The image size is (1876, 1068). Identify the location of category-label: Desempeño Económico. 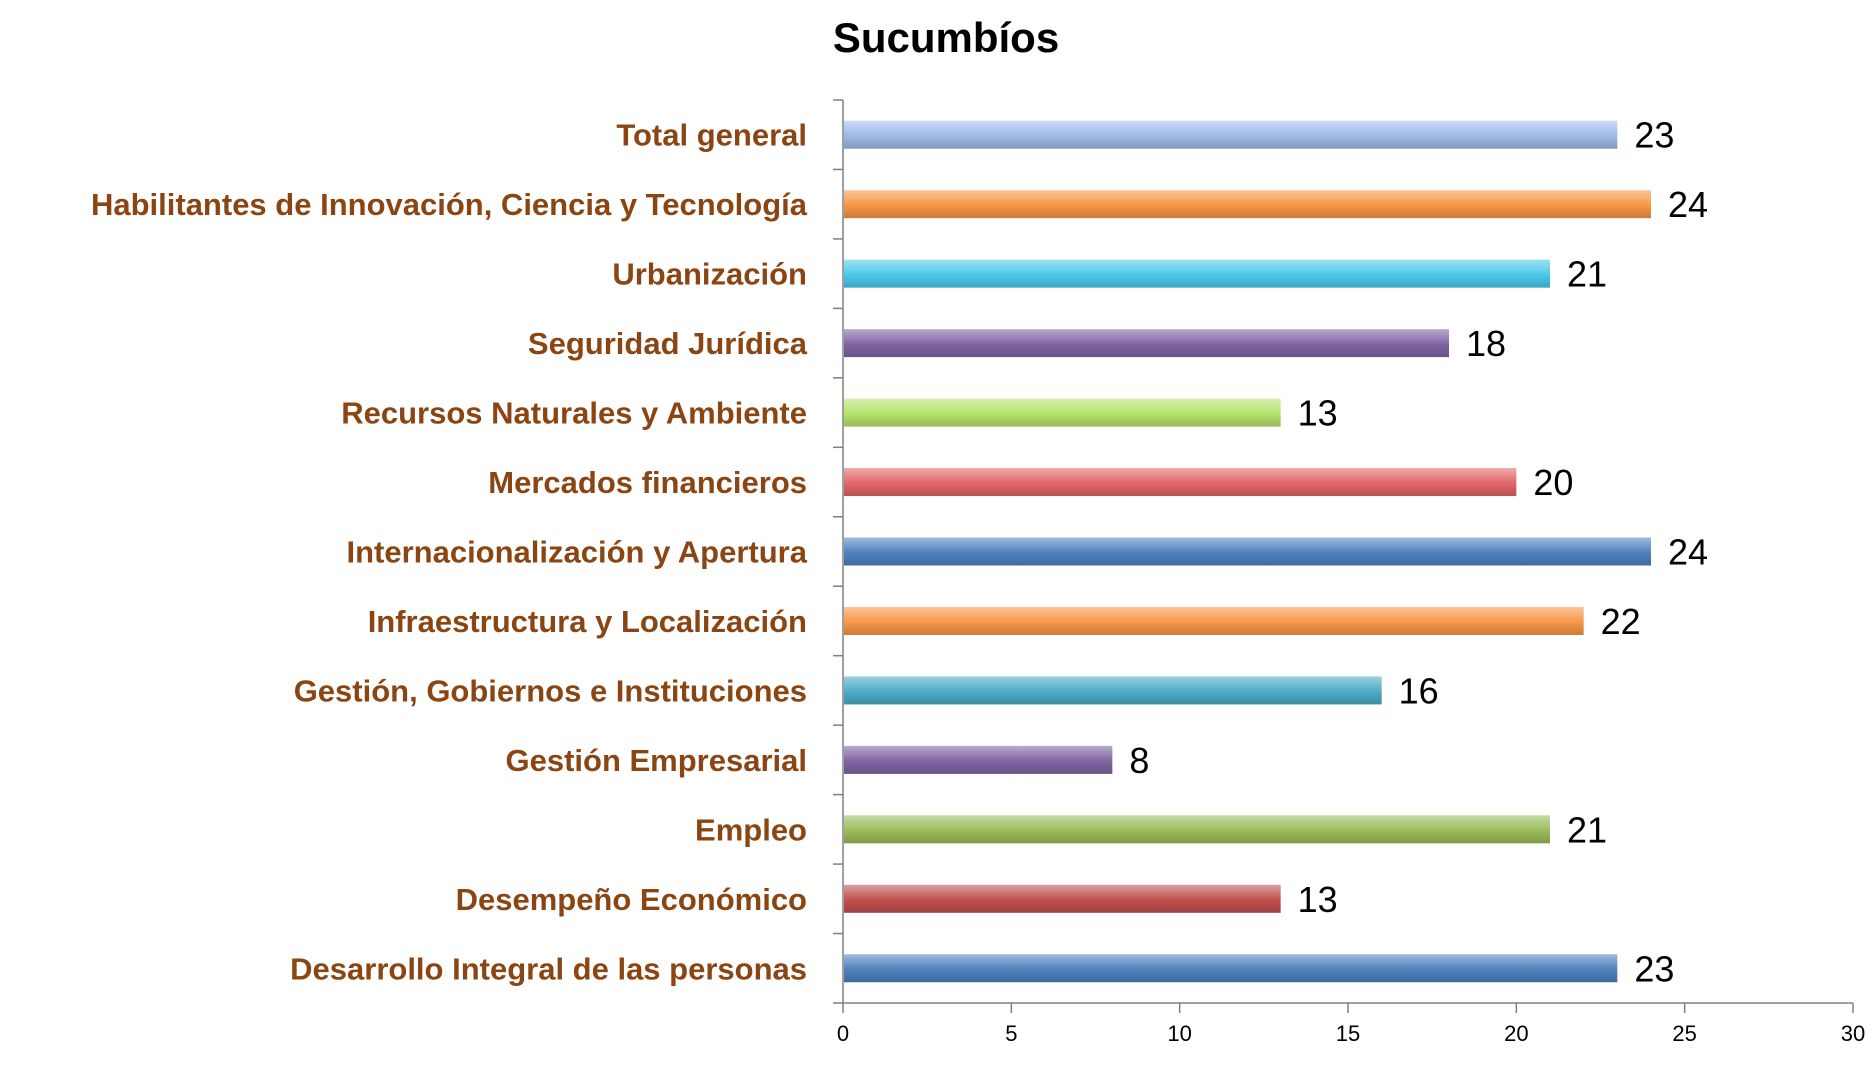
(631, 899).